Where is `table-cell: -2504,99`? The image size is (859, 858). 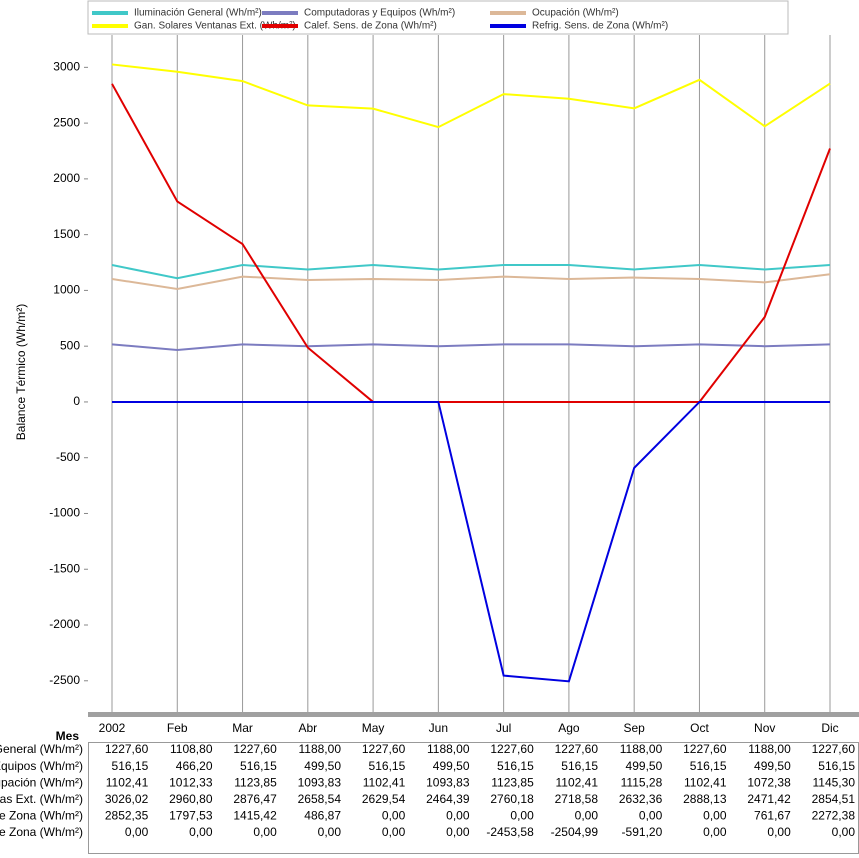 table-cell: -2504,99 is located at coordinates (575, 832).